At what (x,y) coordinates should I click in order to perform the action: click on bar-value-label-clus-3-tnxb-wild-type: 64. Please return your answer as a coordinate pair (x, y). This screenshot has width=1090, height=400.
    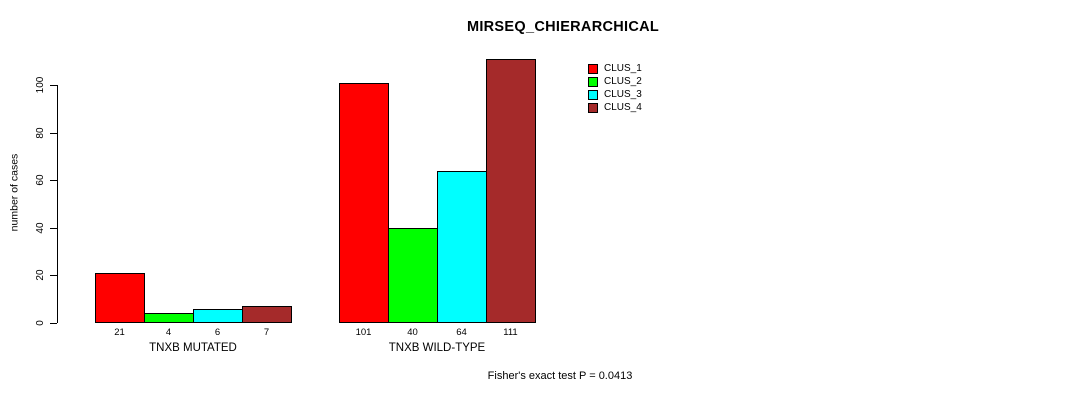
    Looking at the image, I should click on (461, 332).